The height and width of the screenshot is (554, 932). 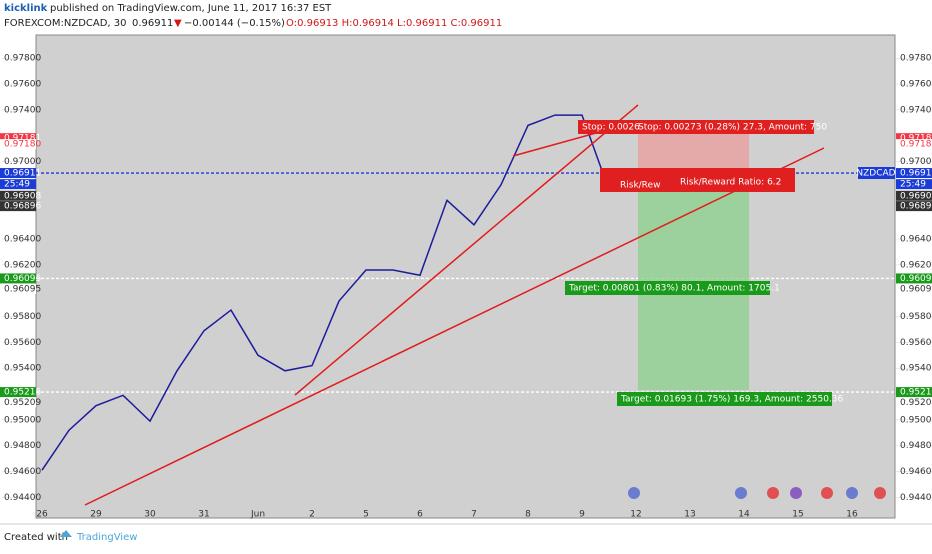 I want to click on x-tick-label: 26, so click(x=42, y=515).